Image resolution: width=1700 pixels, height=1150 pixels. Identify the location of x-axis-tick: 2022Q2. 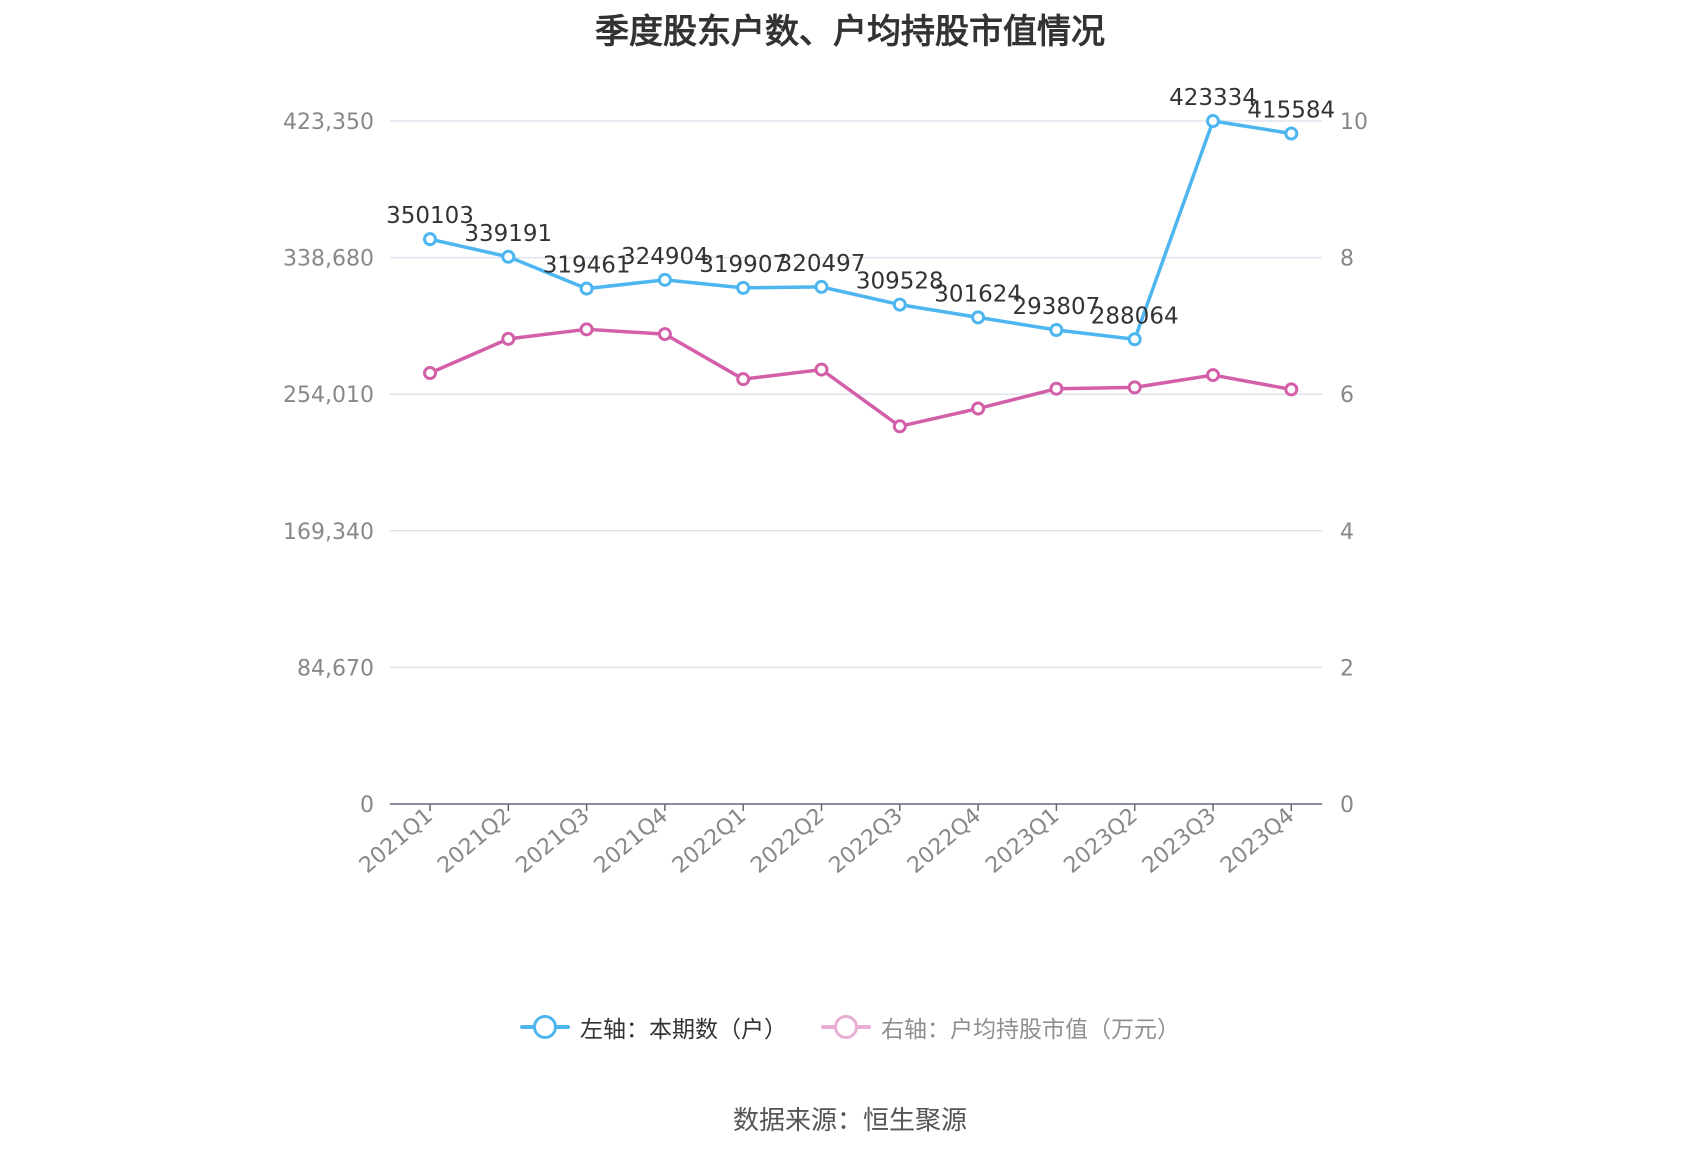
(787, 840).